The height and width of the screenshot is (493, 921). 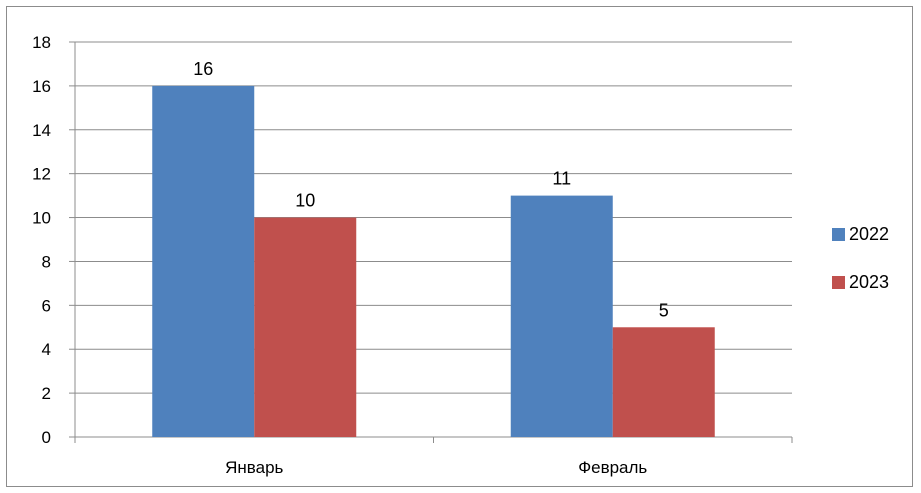 I want to click on y-tick-label: 16, so click(x=41, y=86).